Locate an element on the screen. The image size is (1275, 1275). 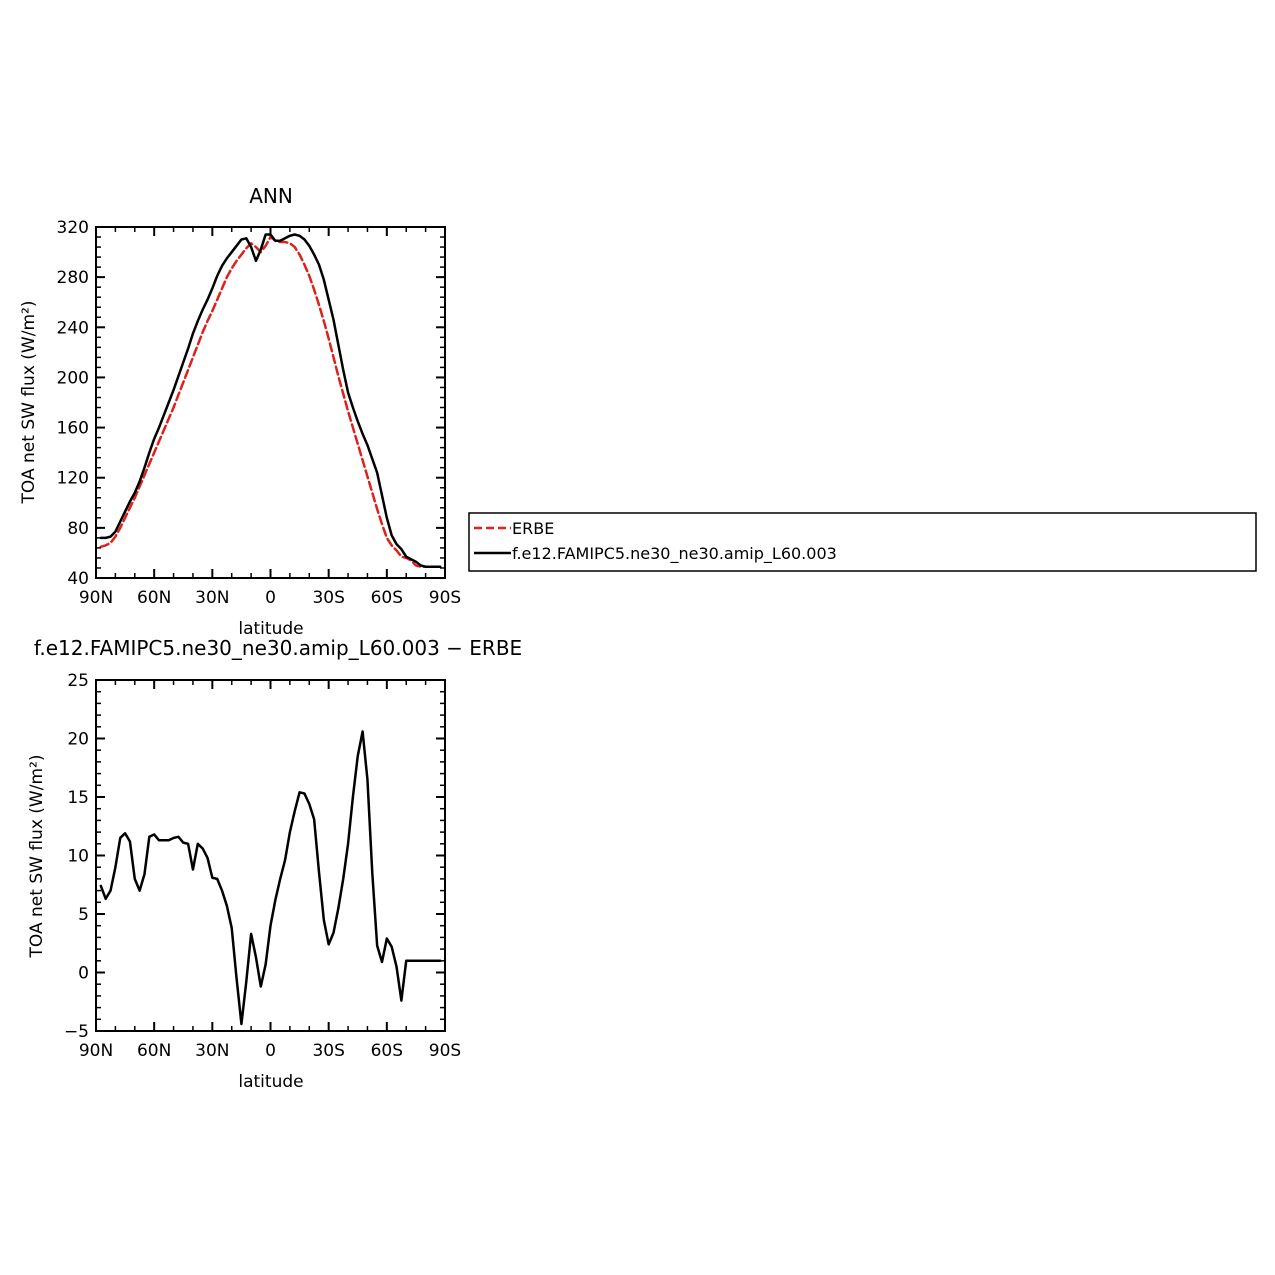
difference-plot-ytick-label-6: 25 is located at coordinates (78, 681).